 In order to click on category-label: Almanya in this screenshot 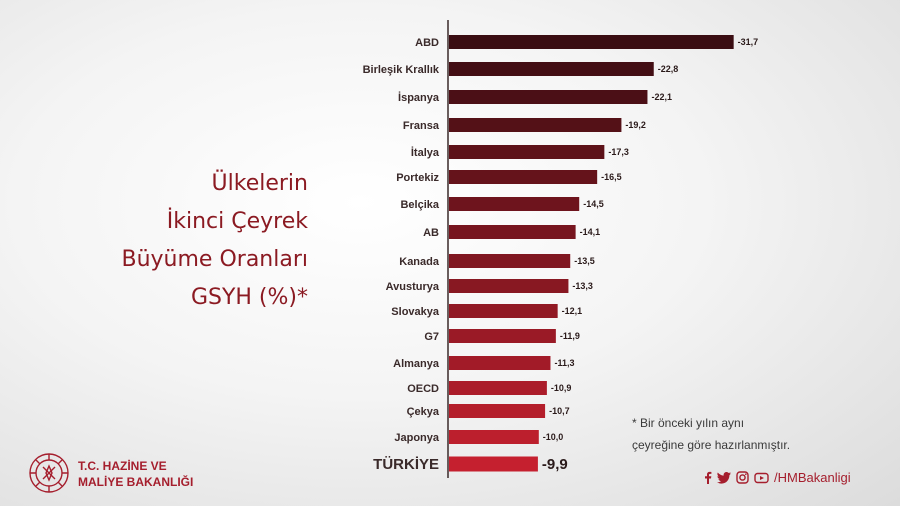, I will do `click(416, 364)`.